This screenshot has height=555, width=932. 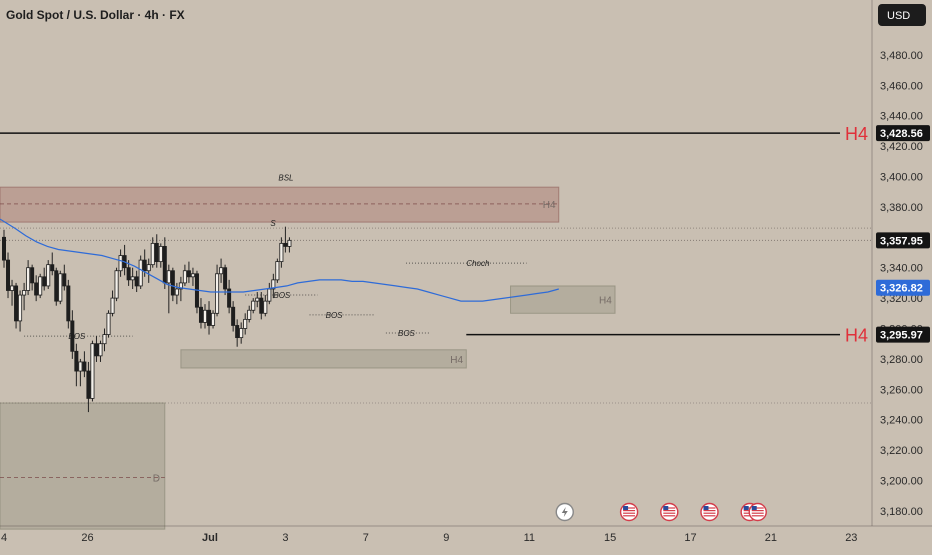 What do you see at coordinates (901, 56) in the screenshot?
I see `y-tick-label: 3,480.00` at bounding box center [901, 56].